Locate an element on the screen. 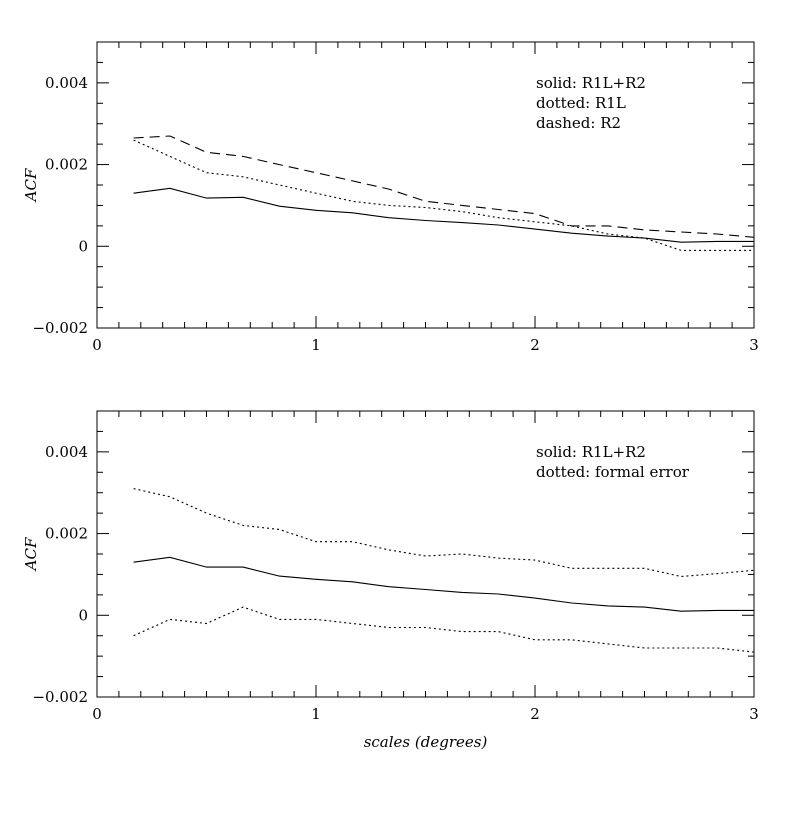 This screenshot has height=821, width=810. legend-entry: dotted: formal error is located at coordinates (613, 472).